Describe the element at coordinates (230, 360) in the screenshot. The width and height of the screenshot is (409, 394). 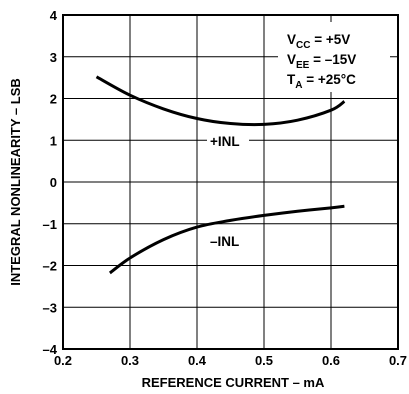
I see `x-tick-labels: 0.2 0.3 0.4 0.5 0.6 0.7` at that location.